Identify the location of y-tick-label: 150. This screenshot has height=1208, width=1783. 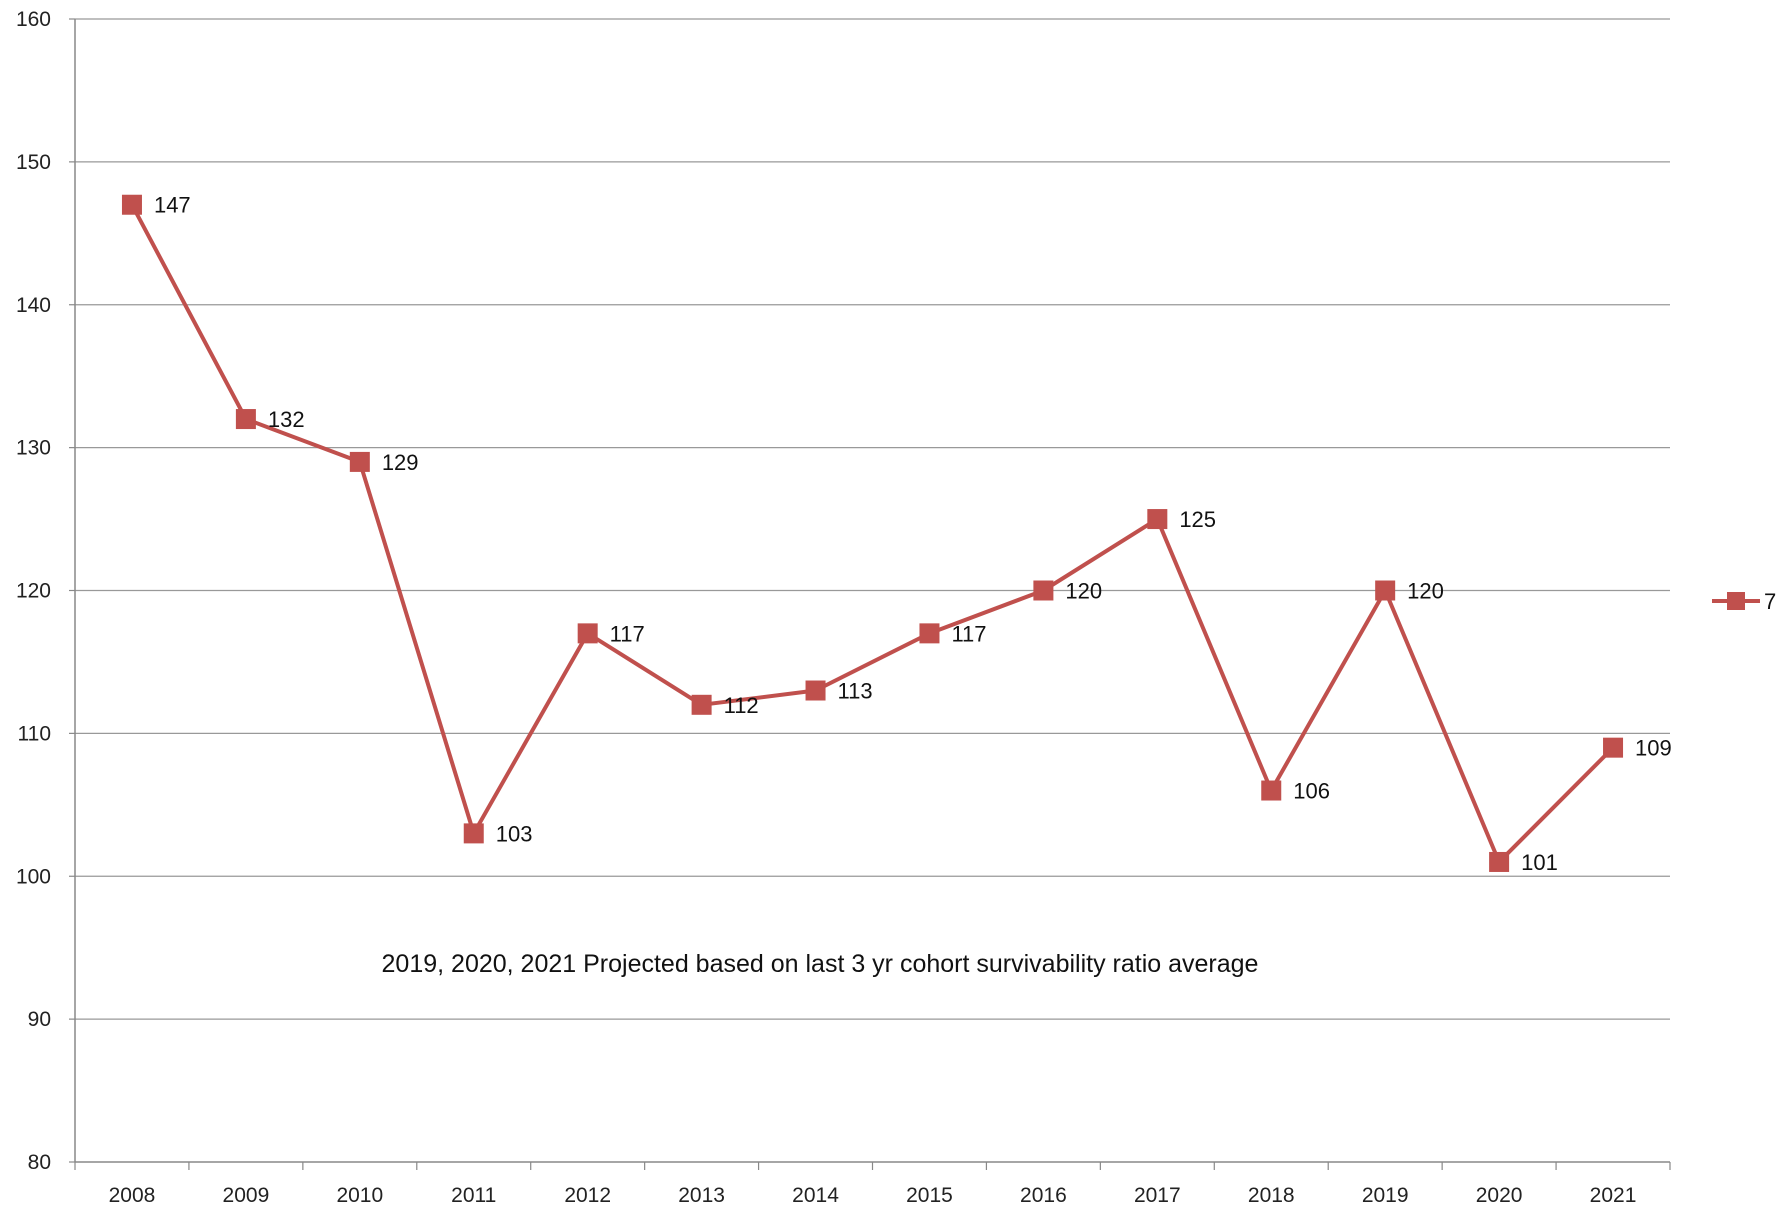
(33, 162).